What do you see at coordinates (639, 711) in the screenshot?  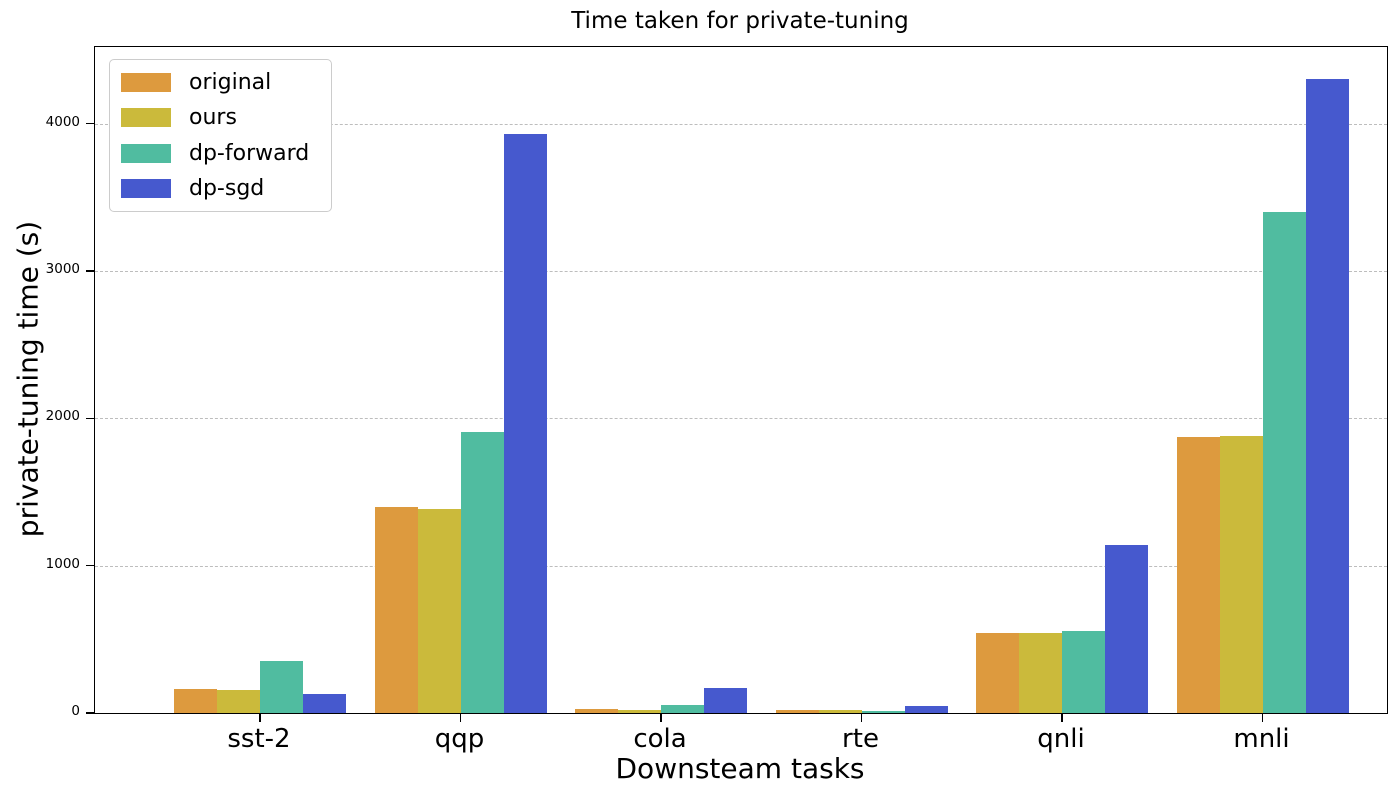 I see `bar-ours-cola` at bounding box center [639, 711].